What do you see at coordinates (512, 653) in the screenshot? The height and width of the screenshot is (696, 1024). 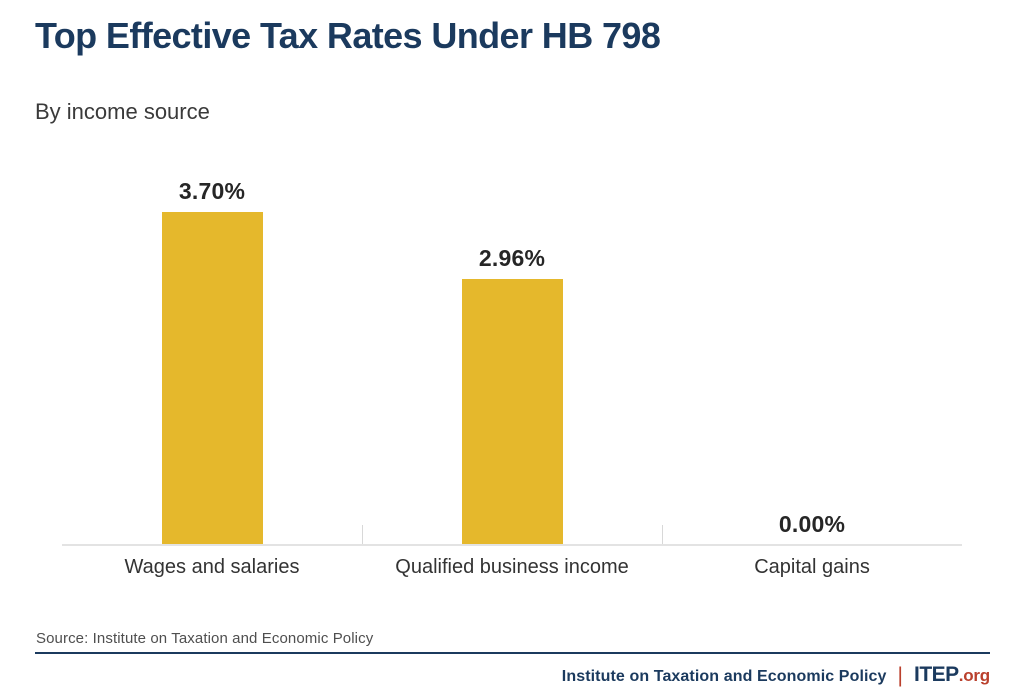 I see `divider-rule` at bounding box center [512, 653].